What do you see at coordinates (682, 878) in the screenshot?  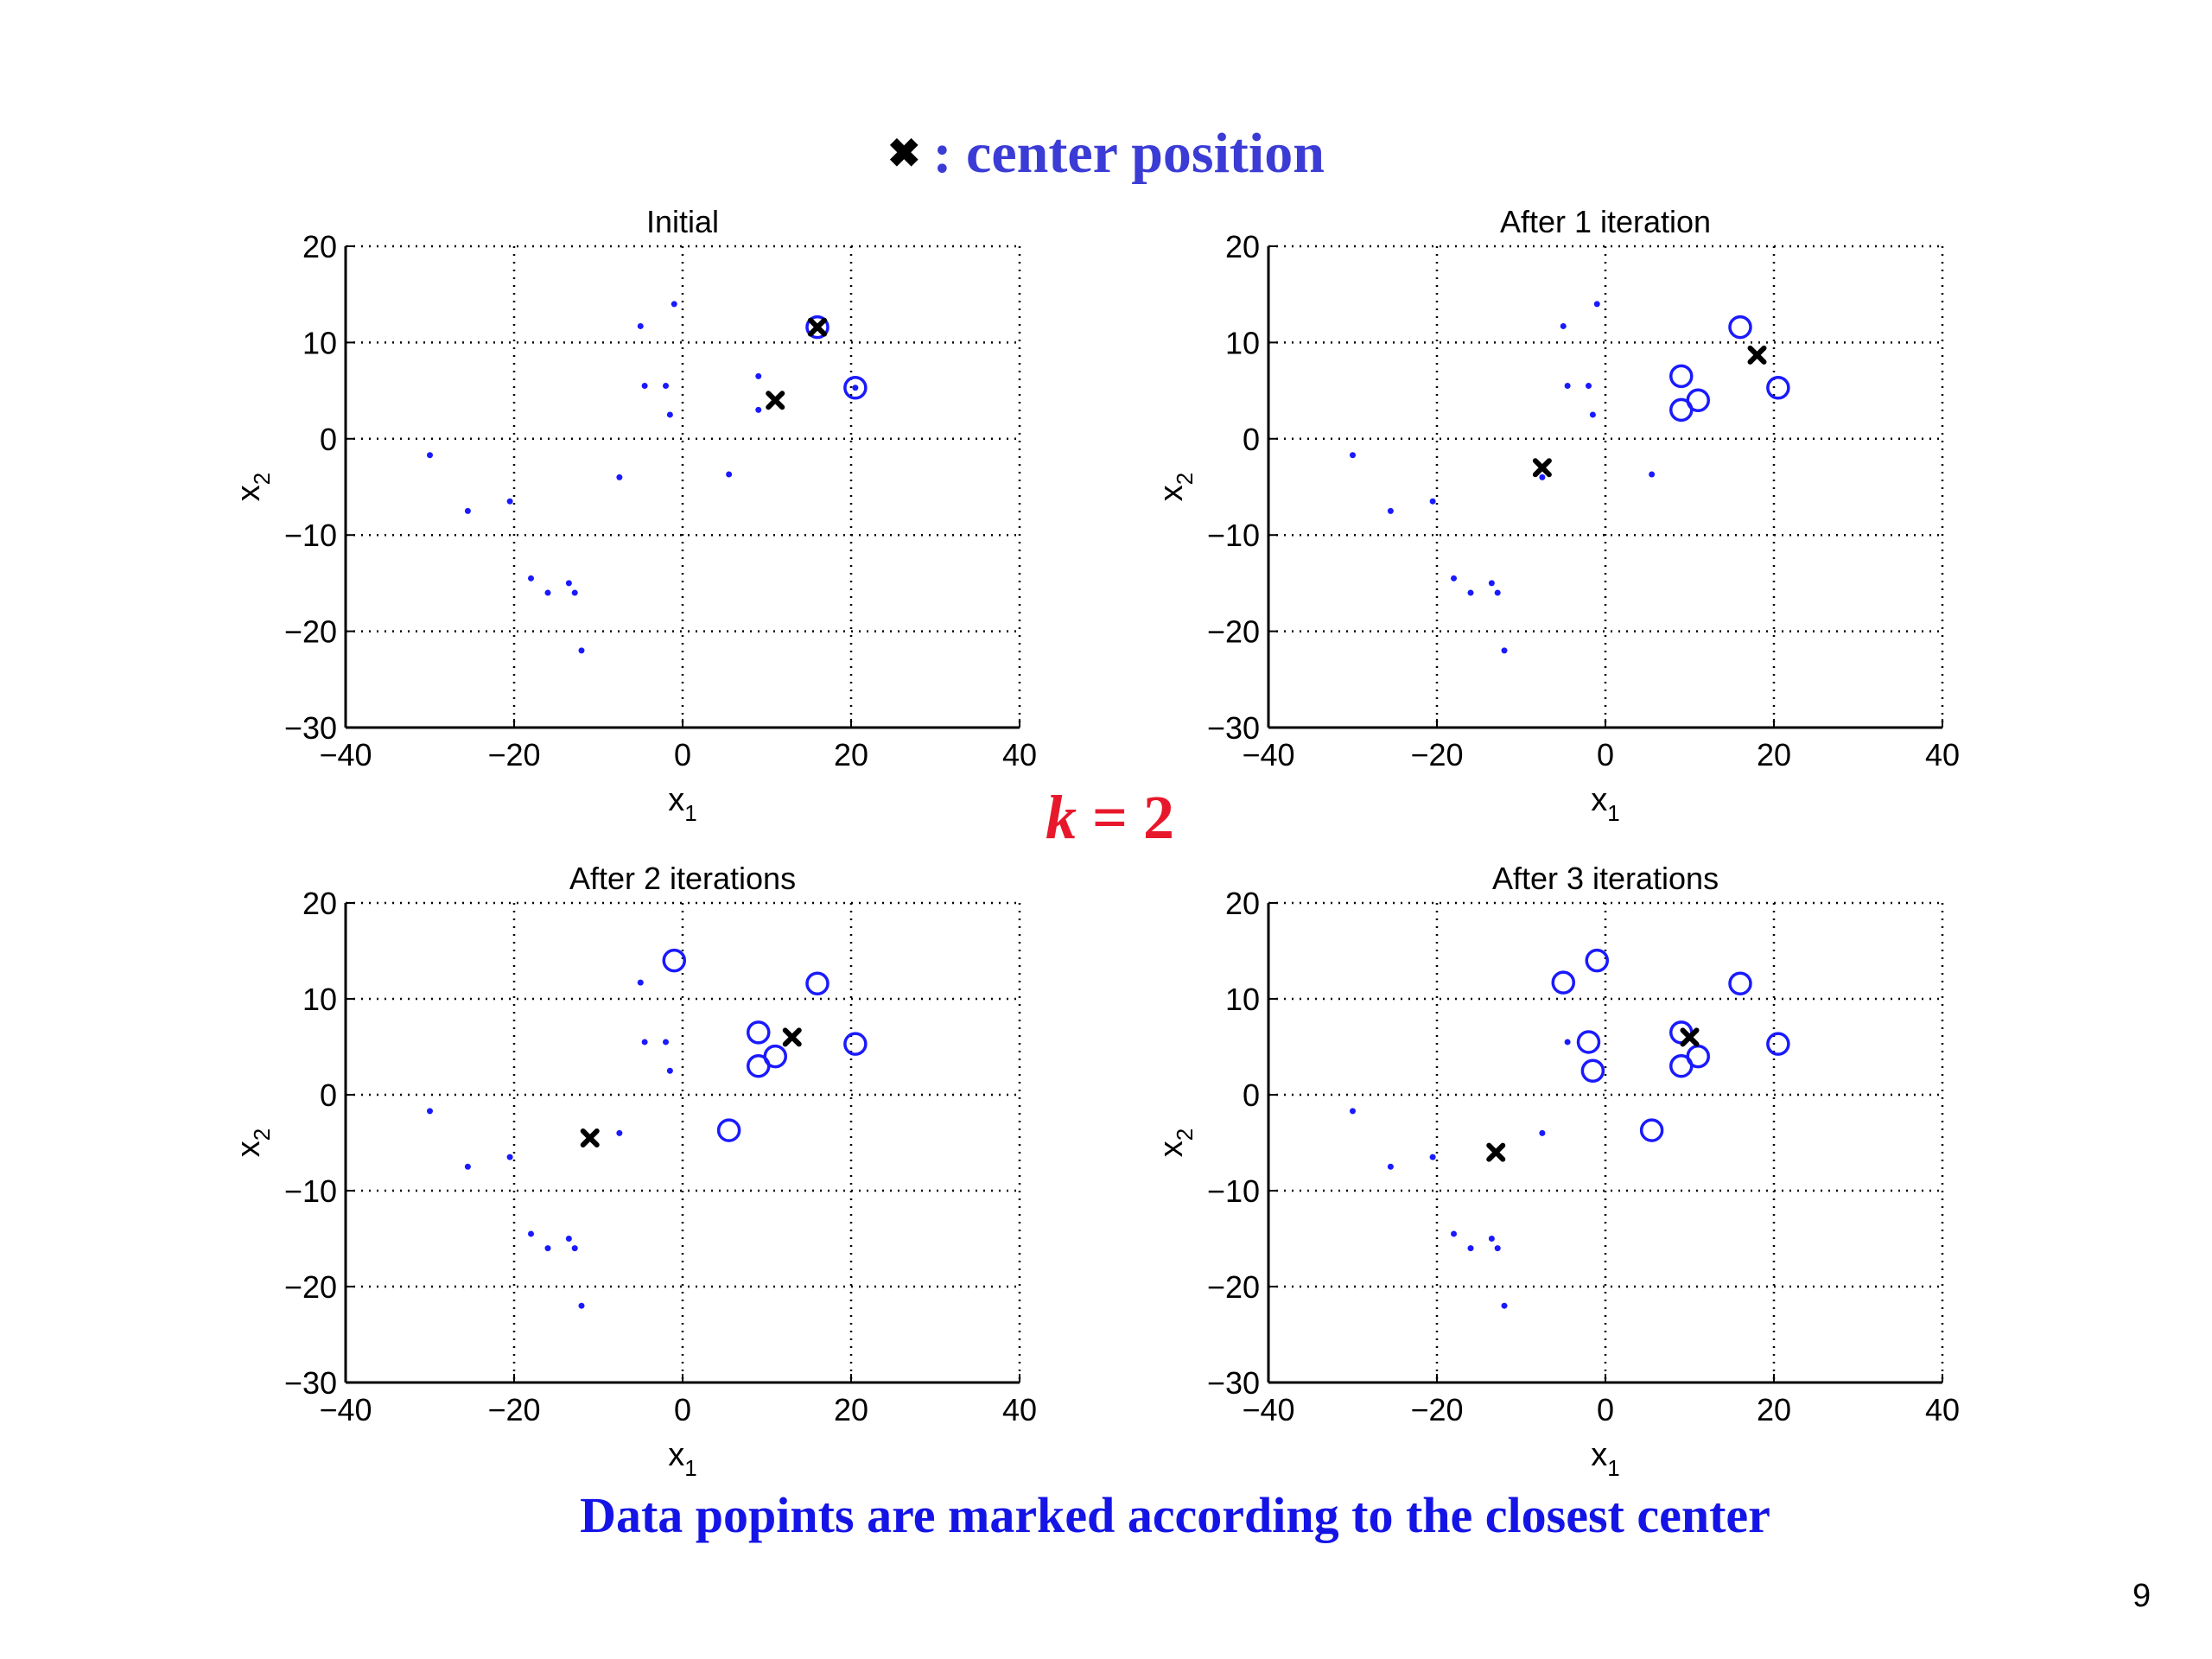 I see `chart-title: After 2 iterations` at bounding box center [682, 878].